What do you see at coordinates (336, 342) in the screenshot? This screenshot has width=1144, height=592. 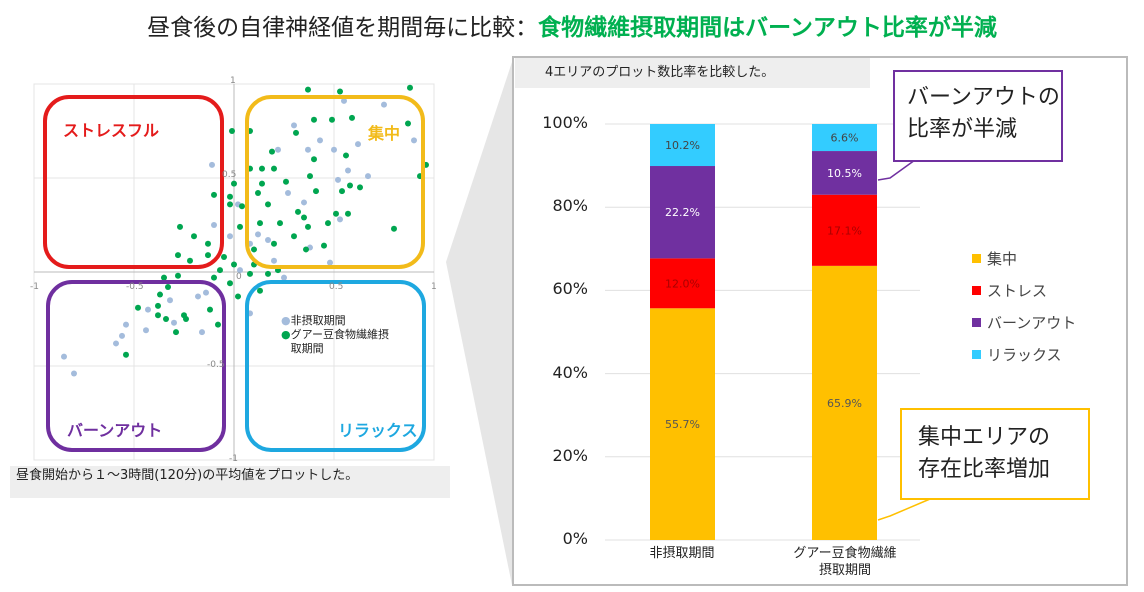 I see `legend-item-intake: ● グアー豆食物繊維摂取期間` at bounding box center [336, 342].